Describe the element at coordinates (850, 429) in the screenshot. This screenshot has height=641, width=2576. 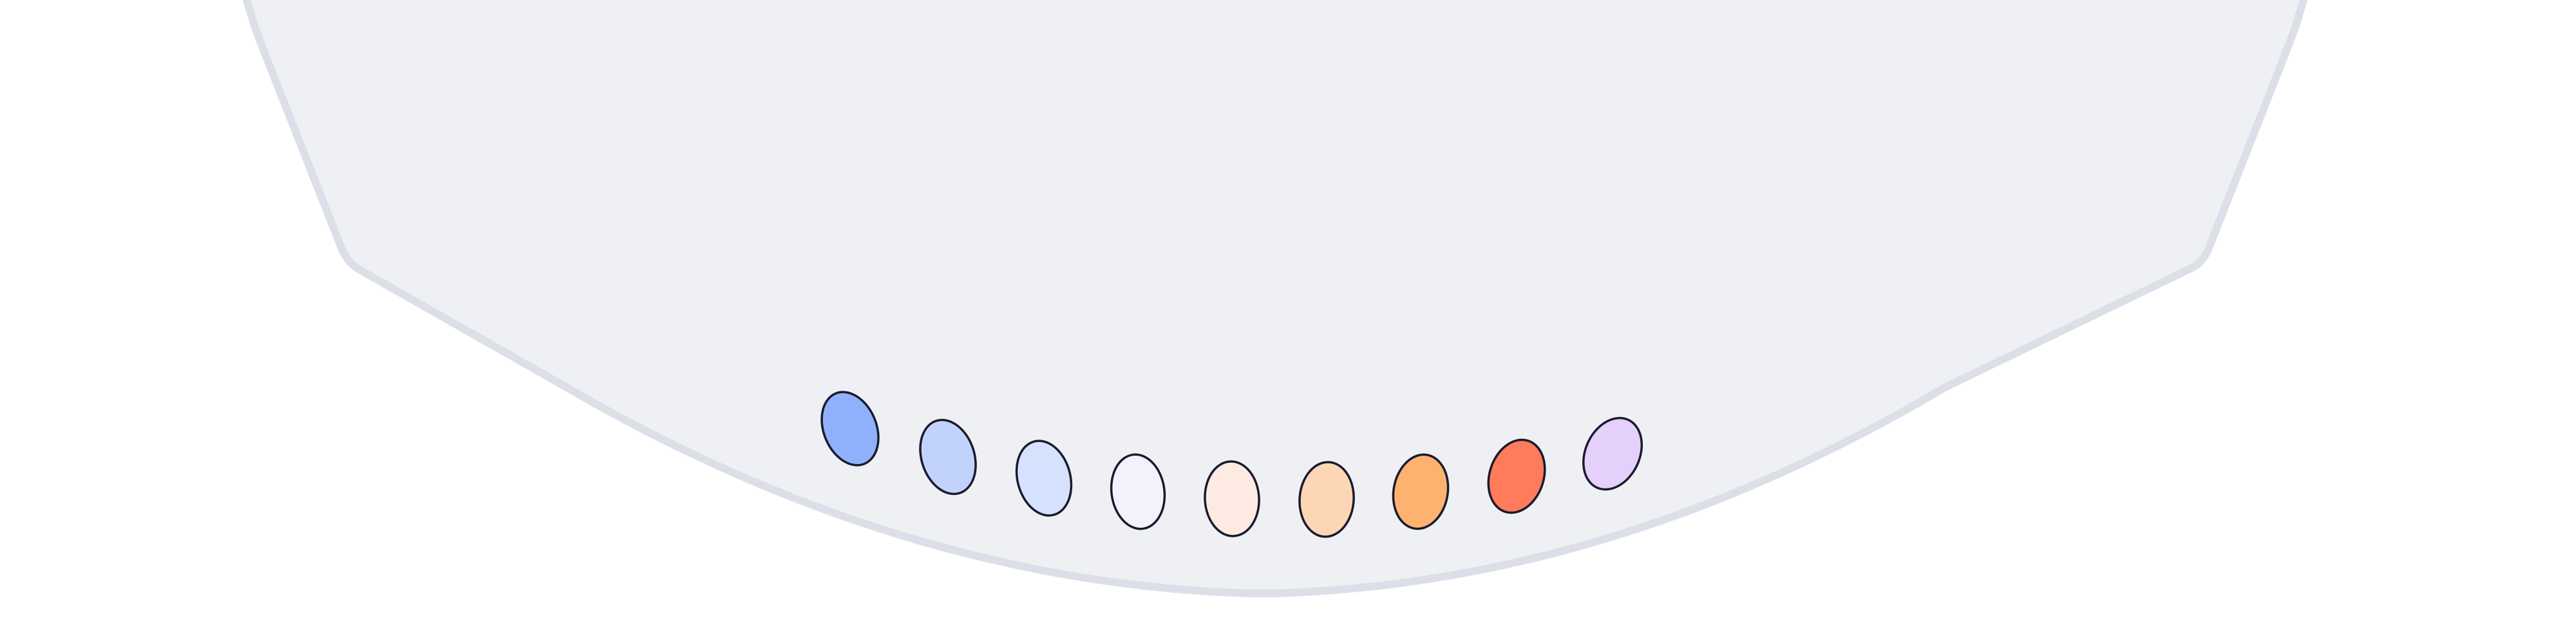
I see `blue-500-swatch` at that location.